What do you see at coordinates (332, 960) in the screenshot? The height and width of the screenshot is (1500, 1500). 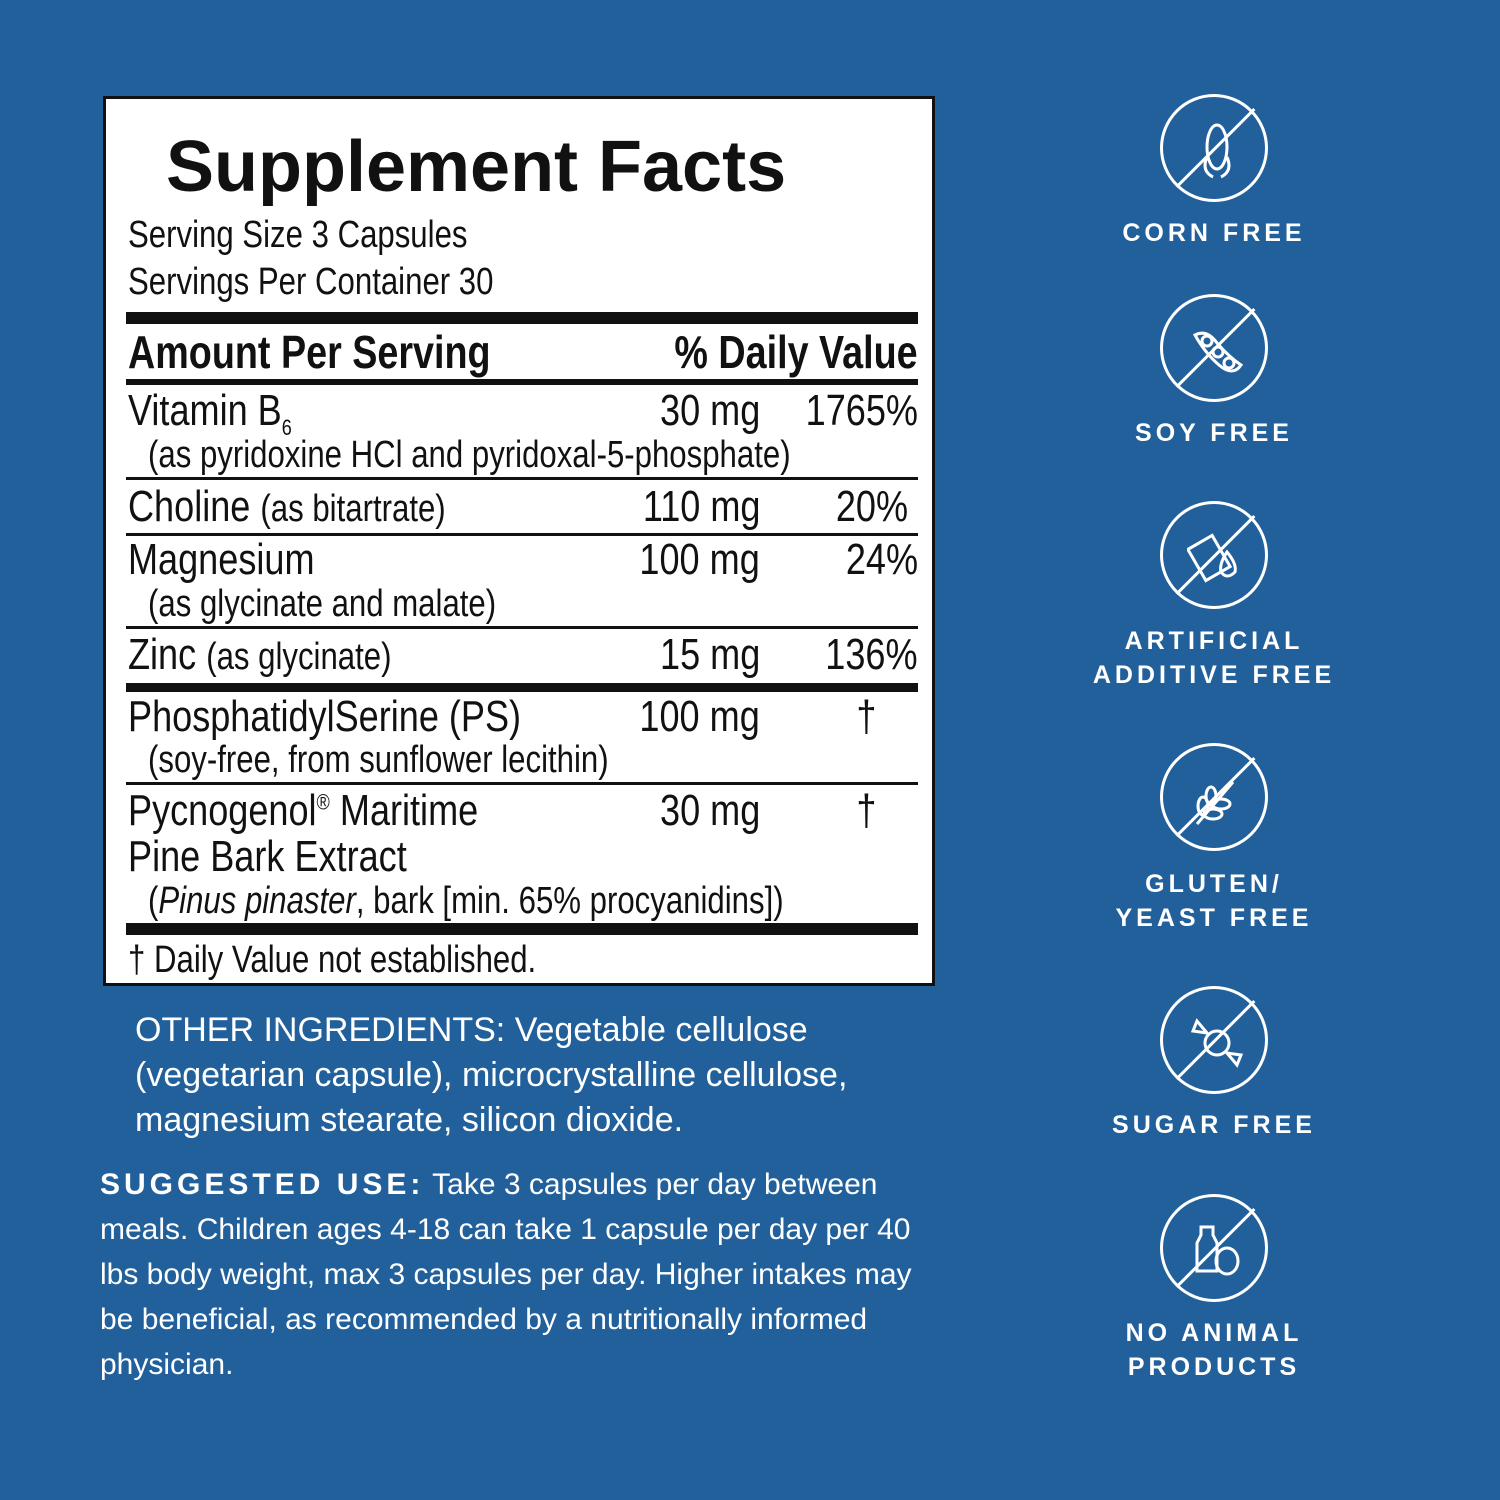 I see `footnote: † Daily Value not established.` at bounding box center [332, 960].